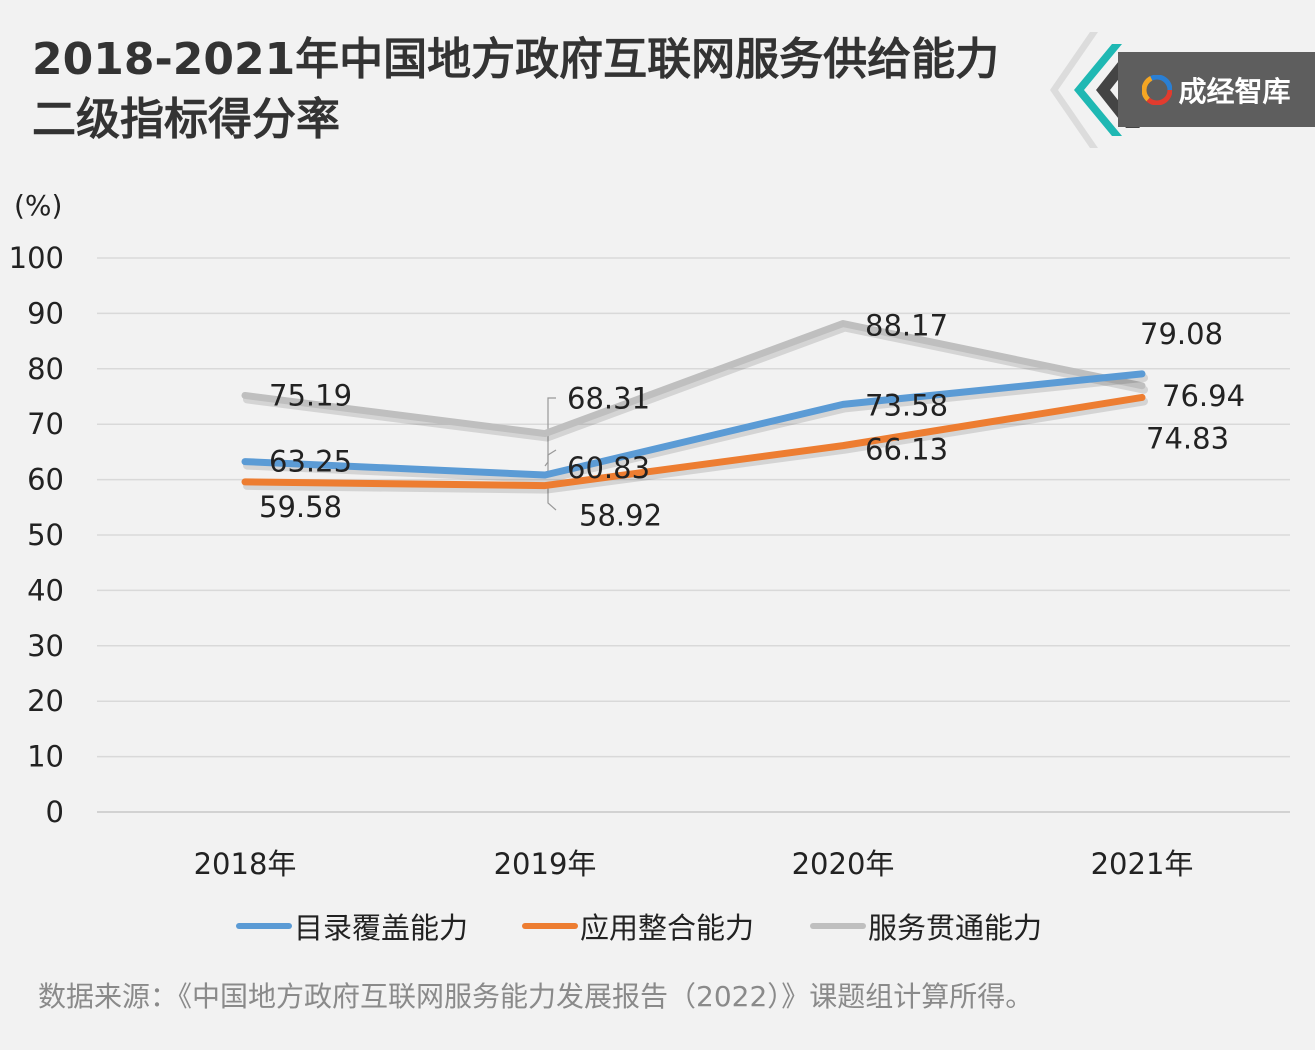  I want to click on y-tick-label: 40, so click(45, 590).